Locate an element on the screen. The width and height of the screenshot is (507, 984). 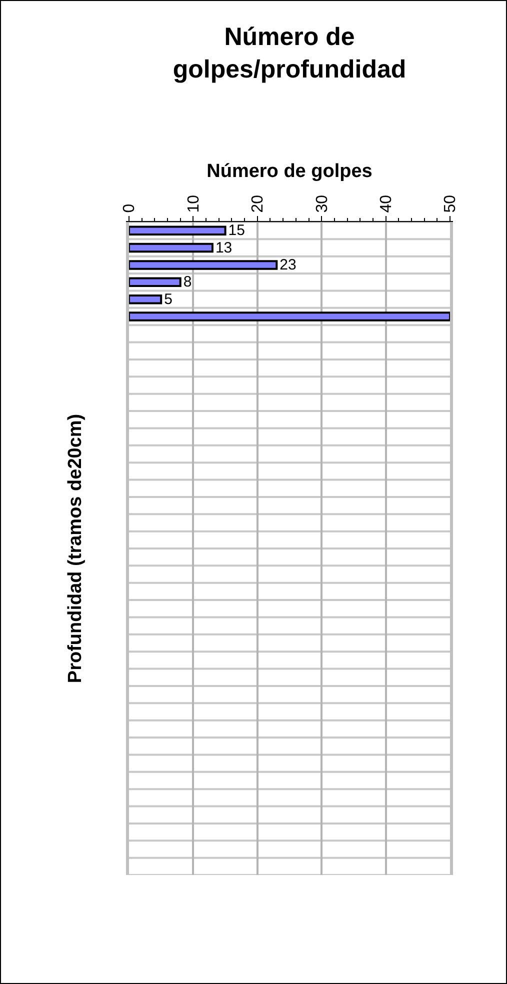
x-tick-label: 10 is located at coordinates (193, 203).